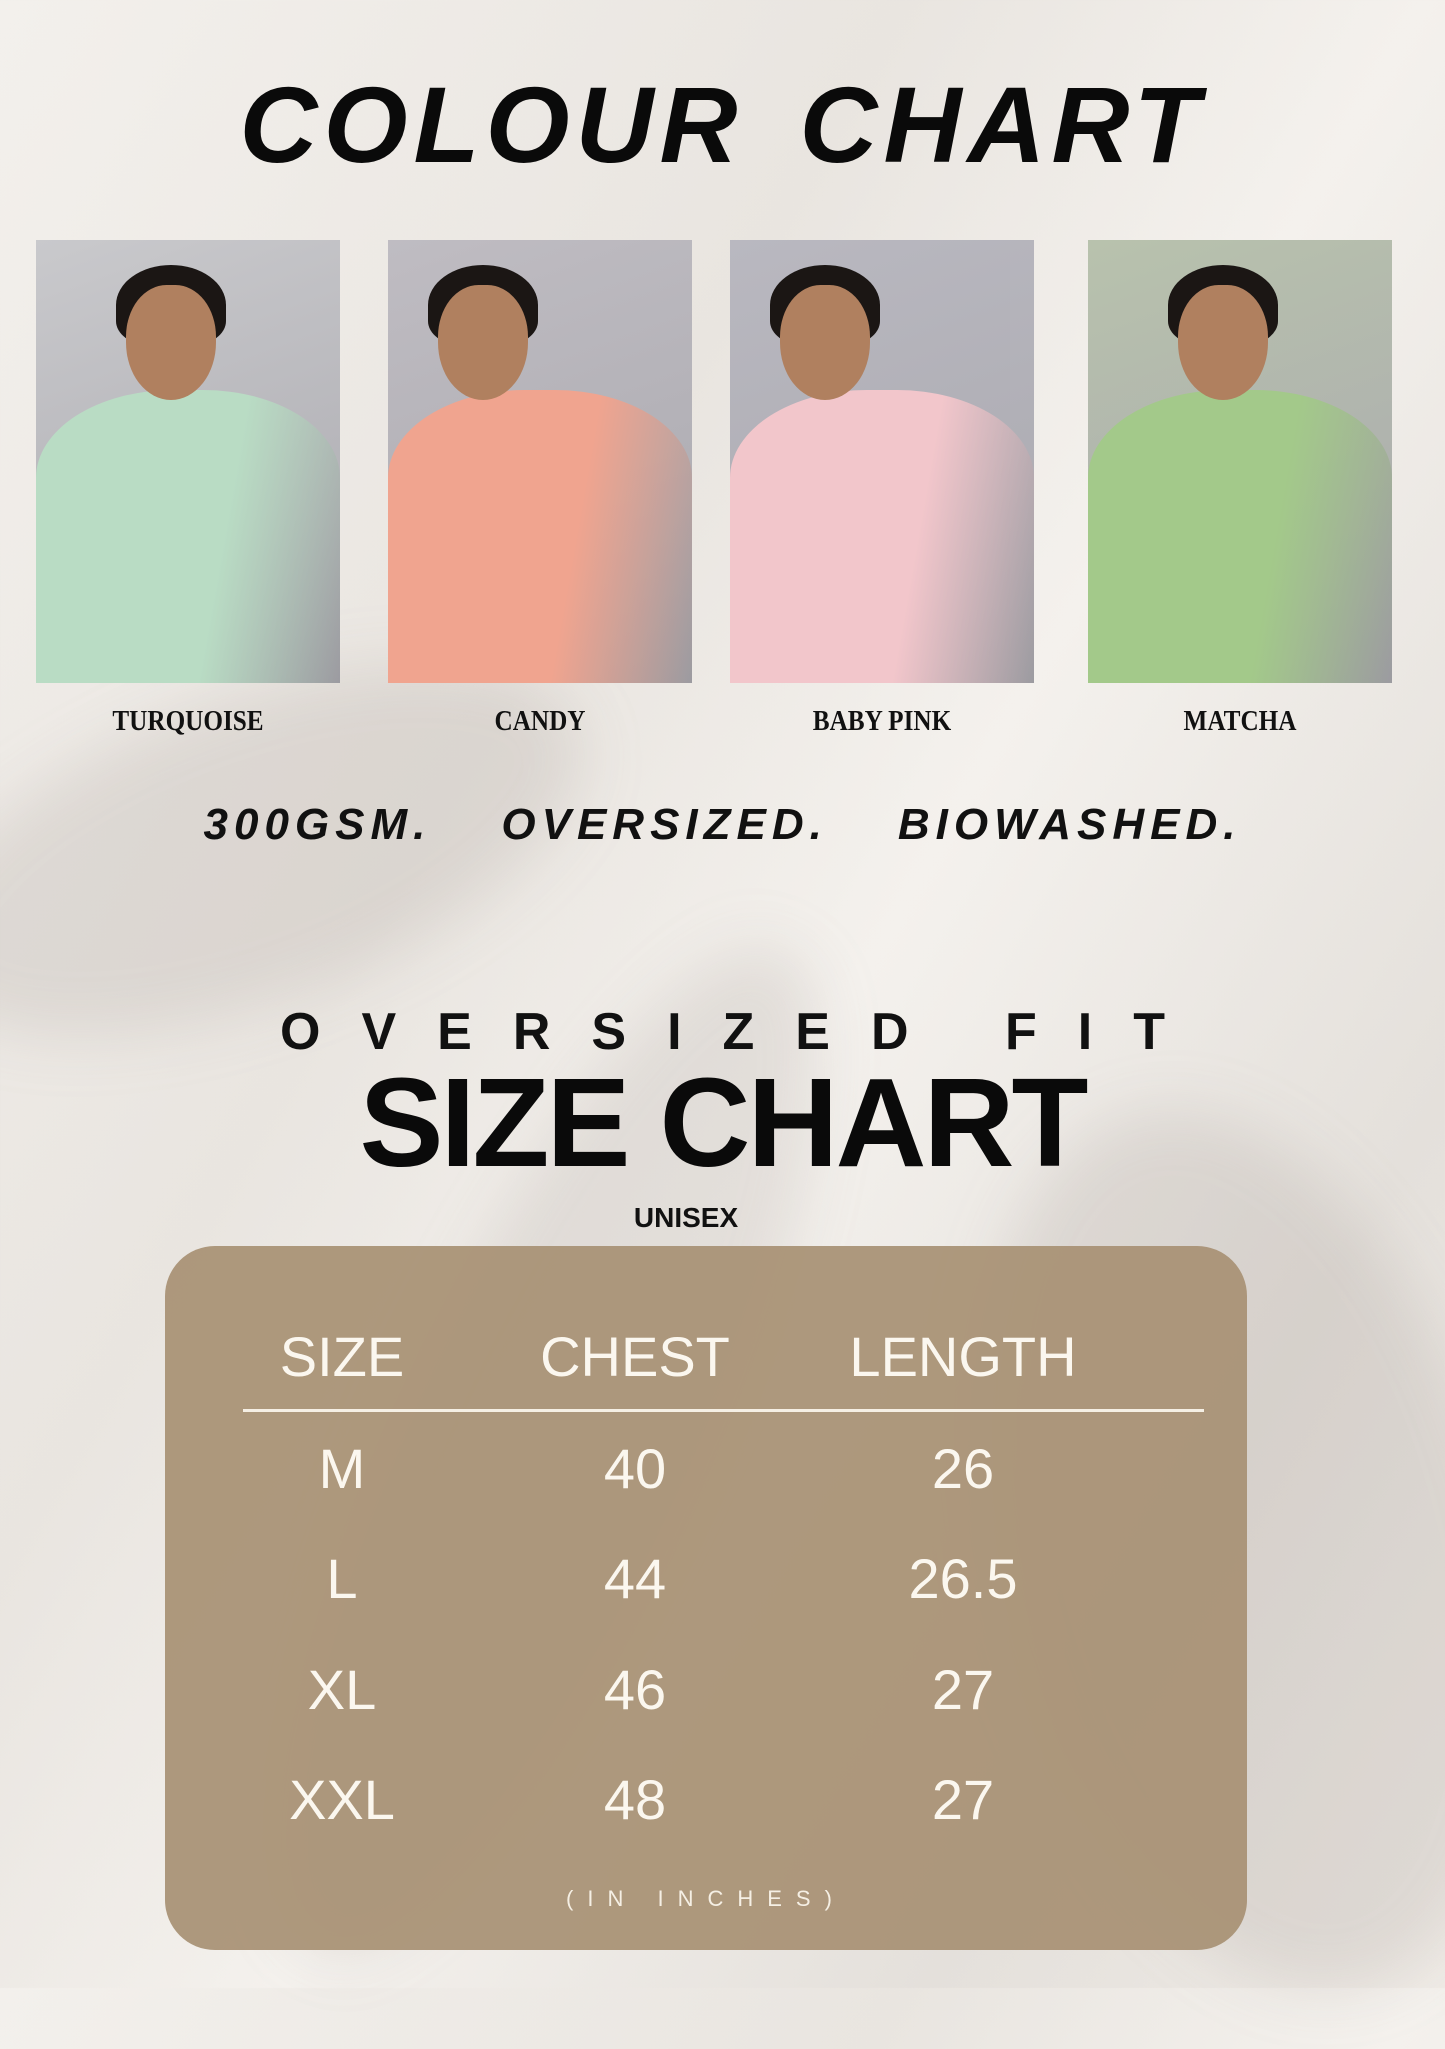 Image resolution: width=1445 pixels, height=2049 pixels. What do you see at coordinates (1240, 721) in the screenshot?
I see `colour-label: MATCHA` at bounding box center [1240, 721].